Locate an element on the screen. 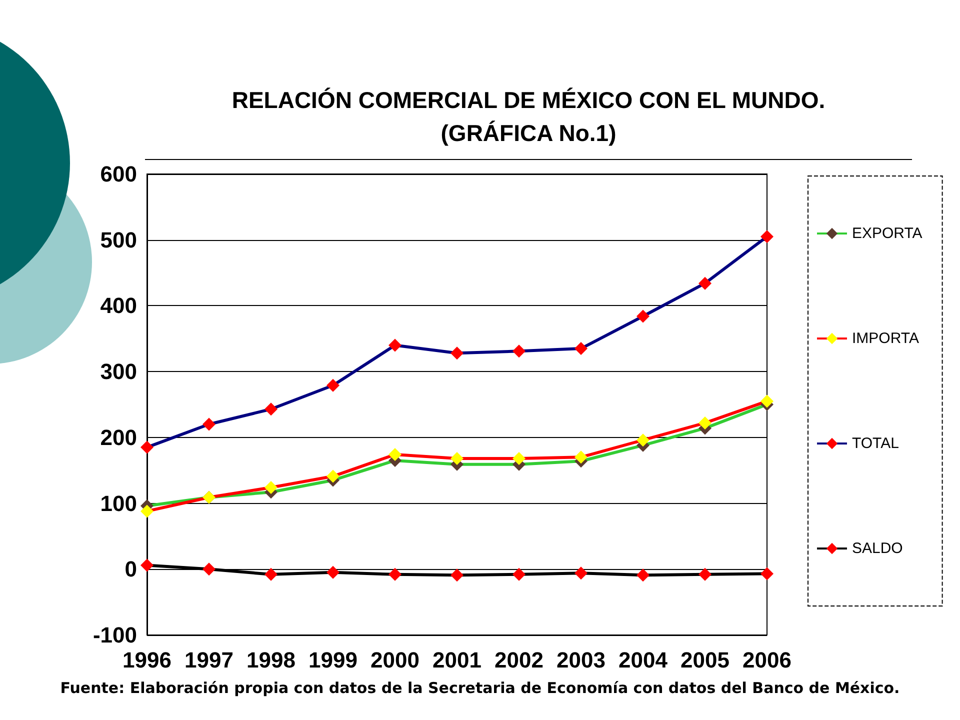  y-tick-label: -100 is located at coordinates (114, 635).